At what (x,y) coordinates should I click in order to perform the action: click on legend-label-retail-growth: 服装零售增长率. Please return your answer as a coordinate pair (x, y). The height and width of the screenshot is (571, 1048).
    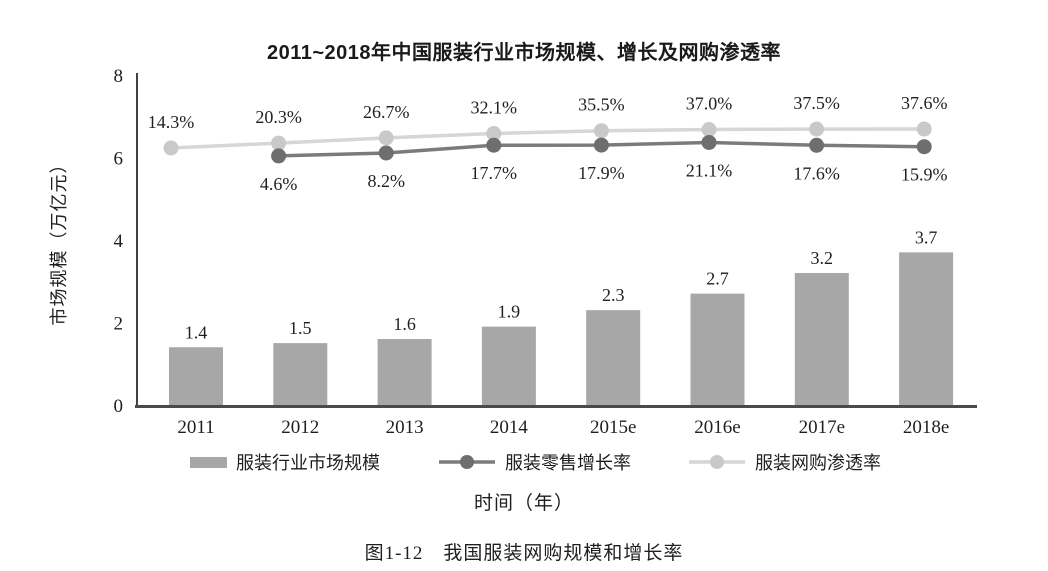
    Looking at the image, I should click on (568, 463).